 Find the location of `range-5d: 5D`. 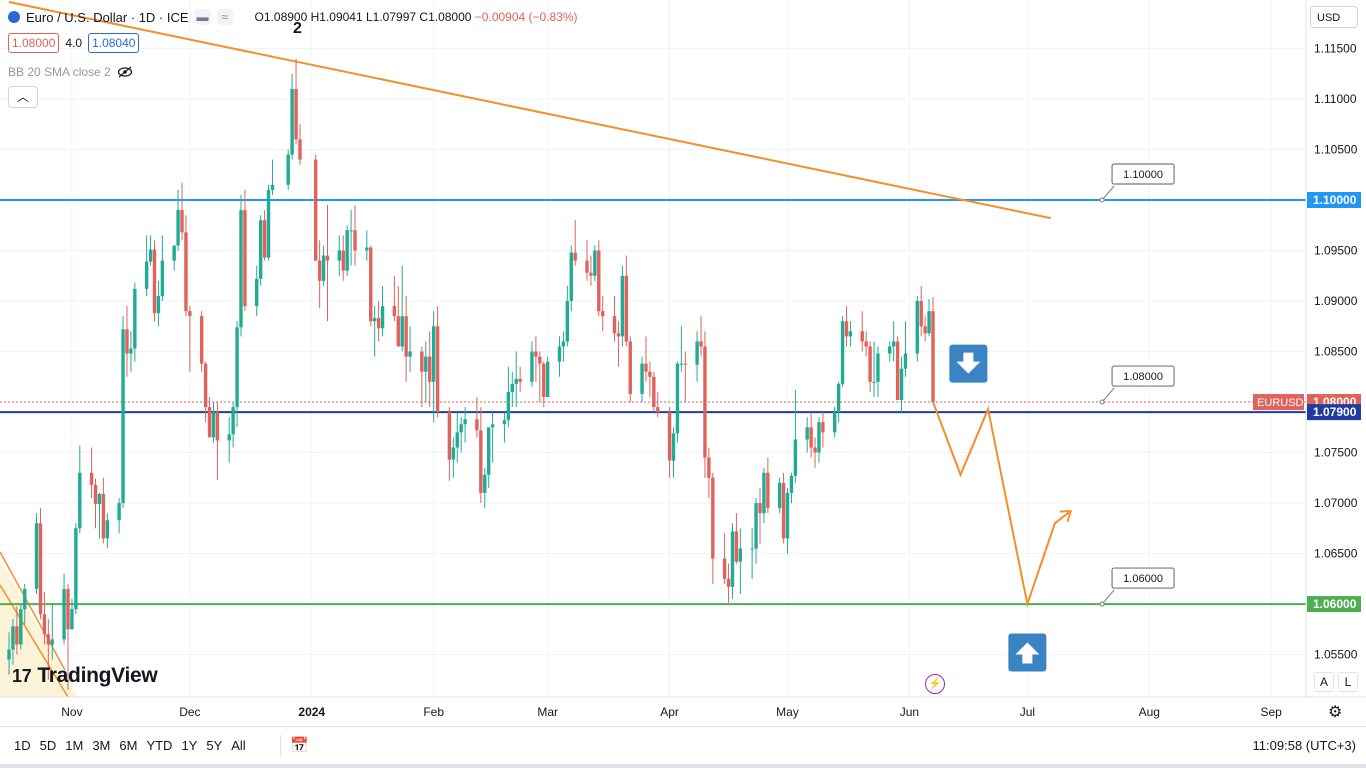

range-5d: 5D is located at coordinates (48, 745).